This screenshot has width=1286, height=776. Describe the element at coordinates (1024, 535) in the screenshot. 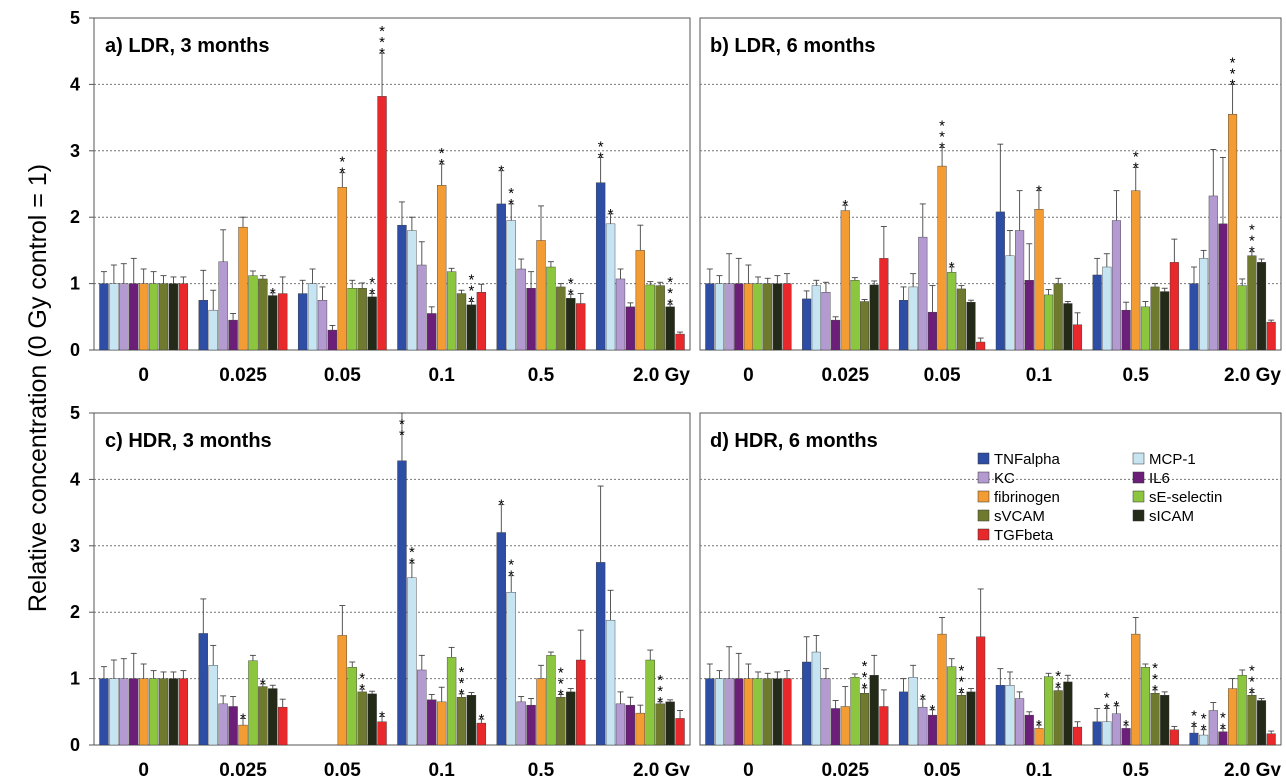

I see `legend-label: TGFbeta` at that location.